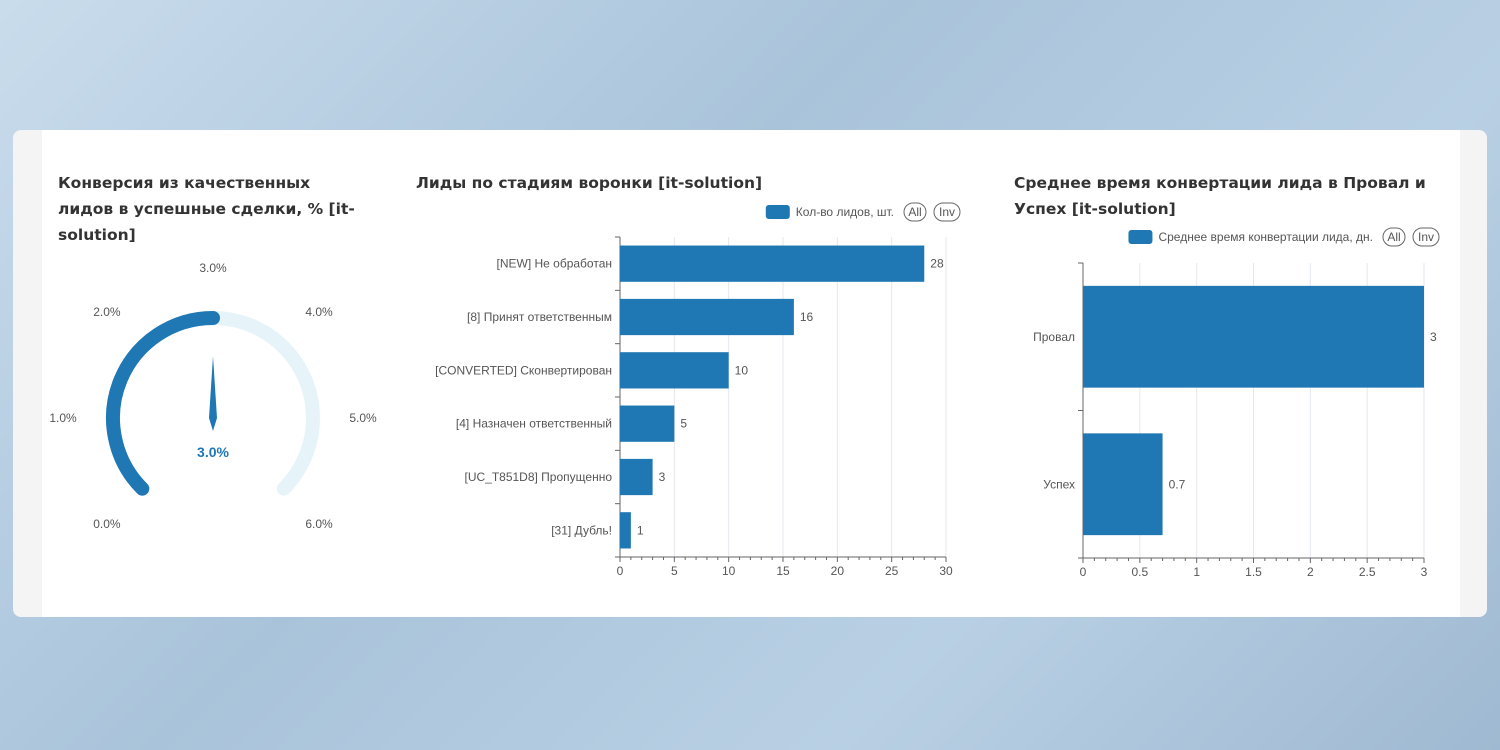 The width and height of the screenshot is (1500, 750). I want to click on x-tick-label: 1.5, so click(1253, 572).